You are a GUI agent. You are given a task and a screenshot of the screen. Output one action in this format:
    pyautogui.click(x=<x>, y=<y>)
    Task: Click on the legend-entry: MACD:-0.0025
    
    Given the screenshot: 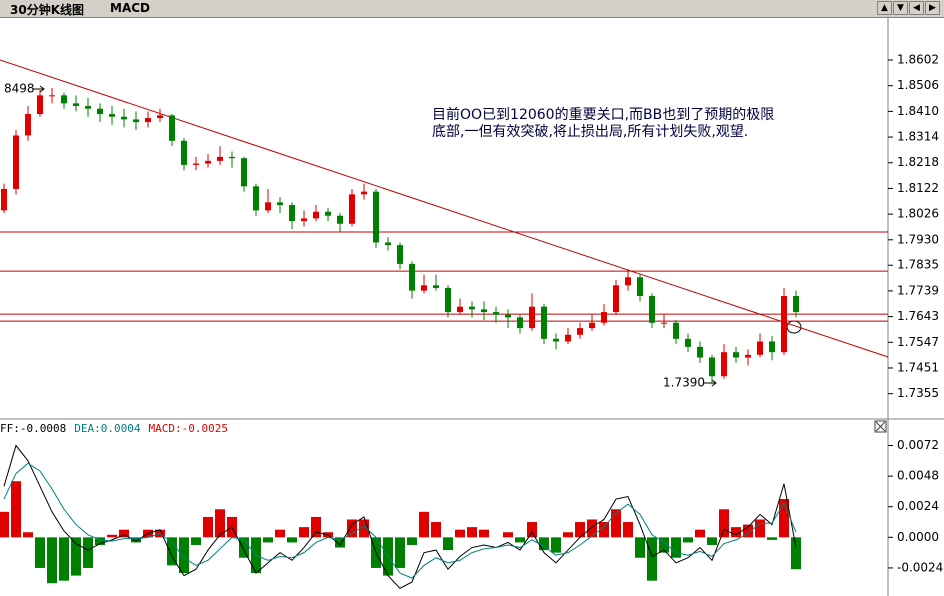 What is the action you would take?
    pyautogui.click(x=187, y=428)
    